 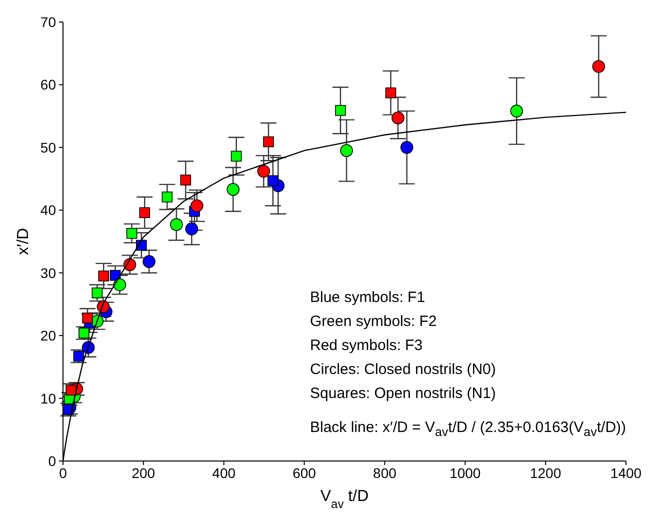 What do you see at coordinates (48, 22) in the screenshot?
I see `y-tick-label: 70` at bounding box center [48, 22].